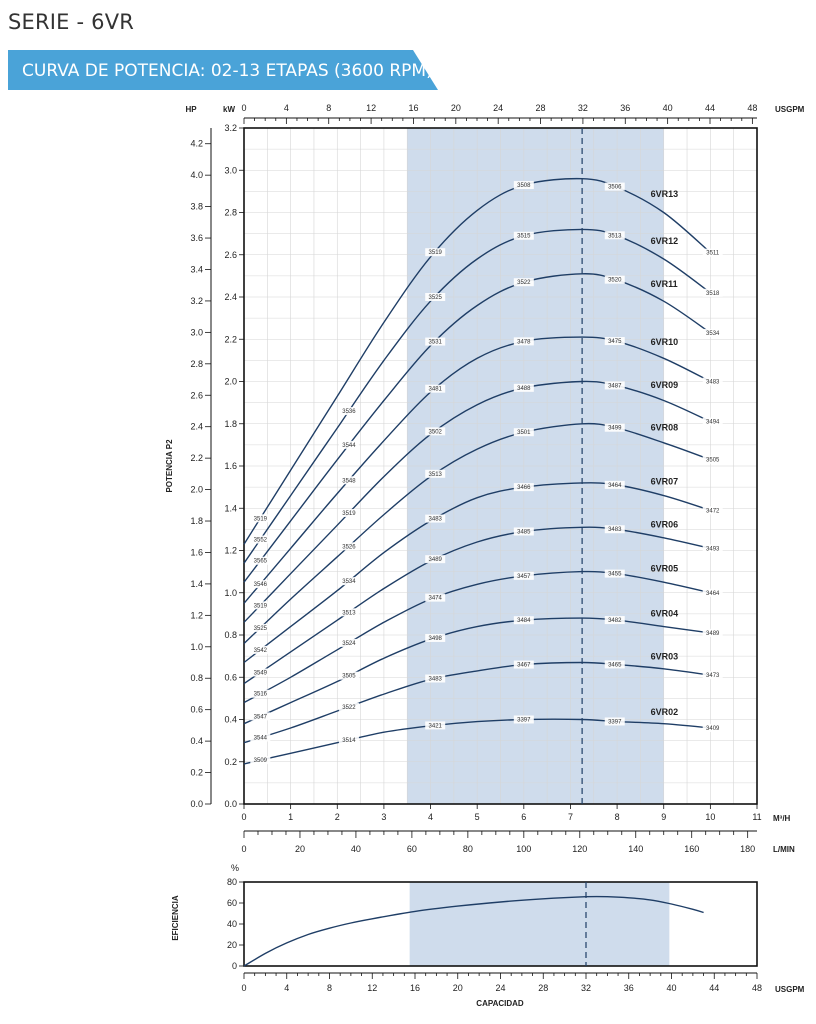 This screenshot has height=1024, width=816. I want to click on curve-value-label: 3475, so click(615, 342).